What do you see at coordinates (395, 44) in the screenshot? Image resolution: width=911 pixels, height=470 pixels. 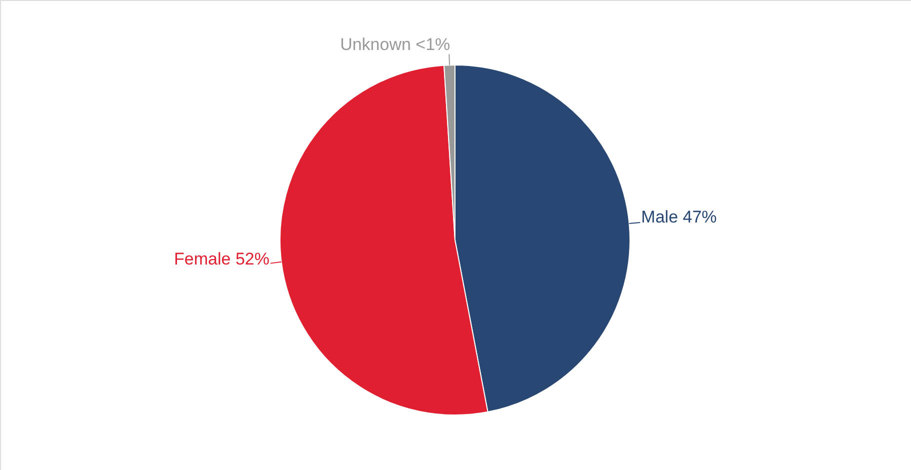 I see `slice-label: Unknown <1%` at bounding box center [395, 44].